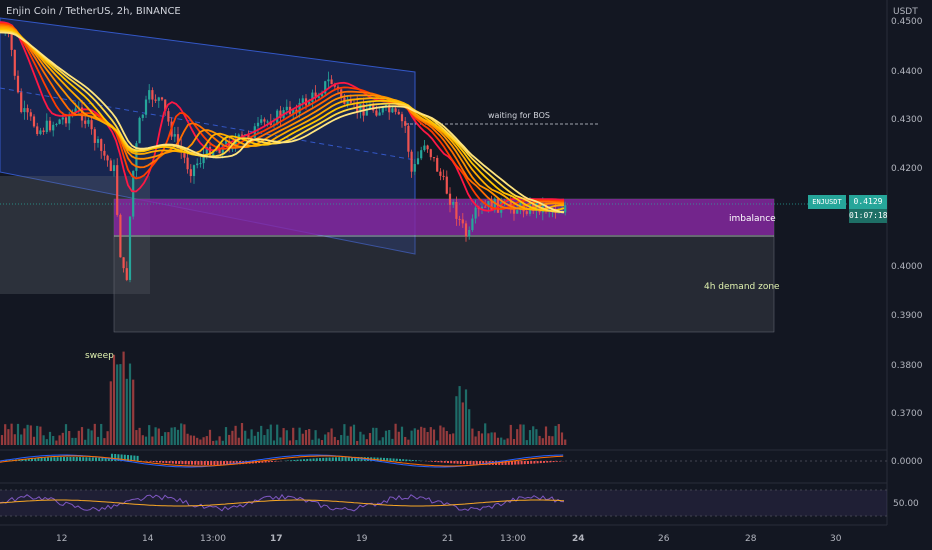 The width and height of the screenshot is (932, 550). Describe the element at coordinates (276, 539) in the screenshot. I see `time-tick: 17` at that location.